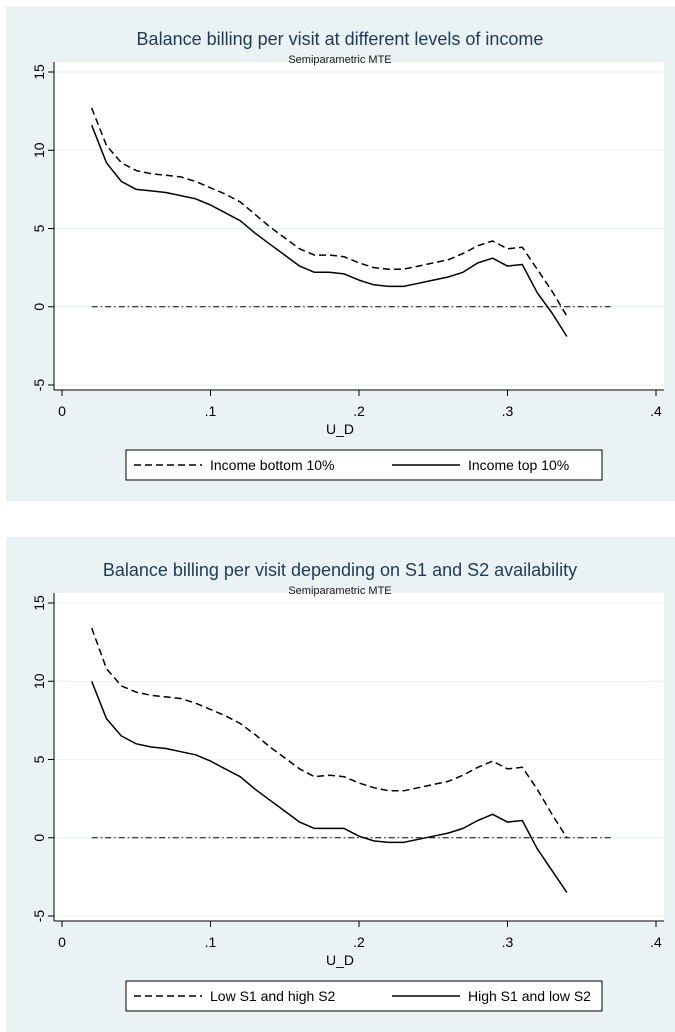 This screenshot has height=1032, width=675. Describe the element at coordinates (529, 996) in the screenshot. I see `legend-label-2: High S1 and low S2` at that location.